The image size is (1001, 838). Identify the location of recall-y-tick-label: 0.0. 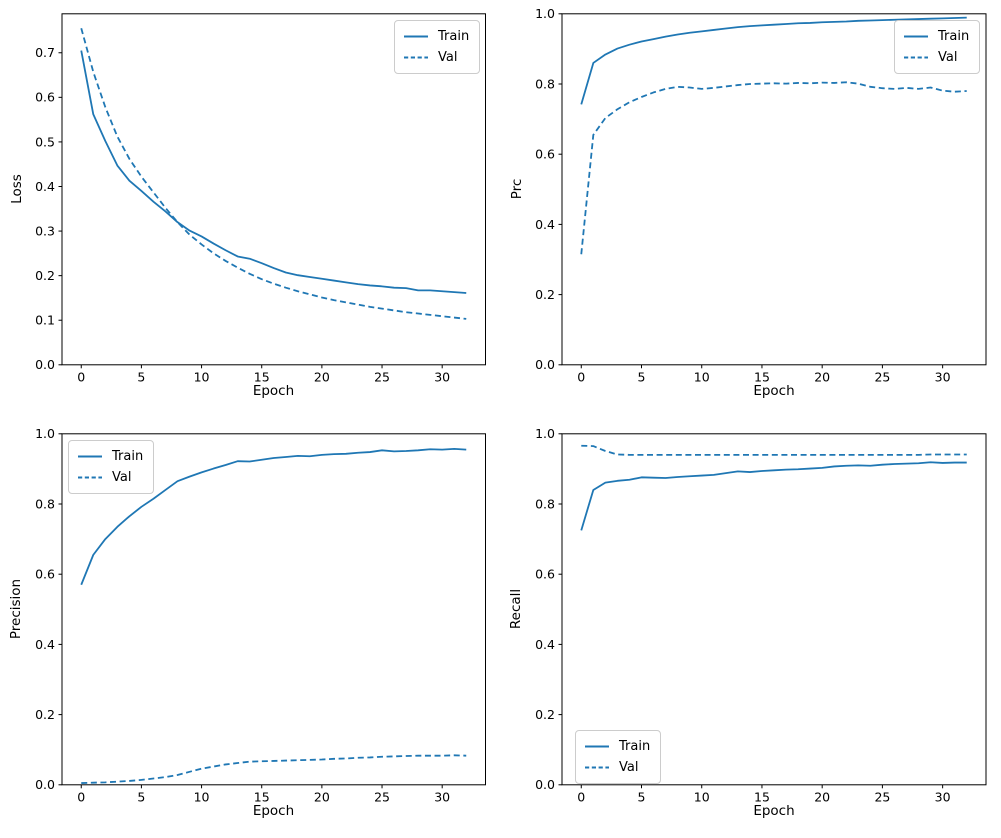
(545, 784).